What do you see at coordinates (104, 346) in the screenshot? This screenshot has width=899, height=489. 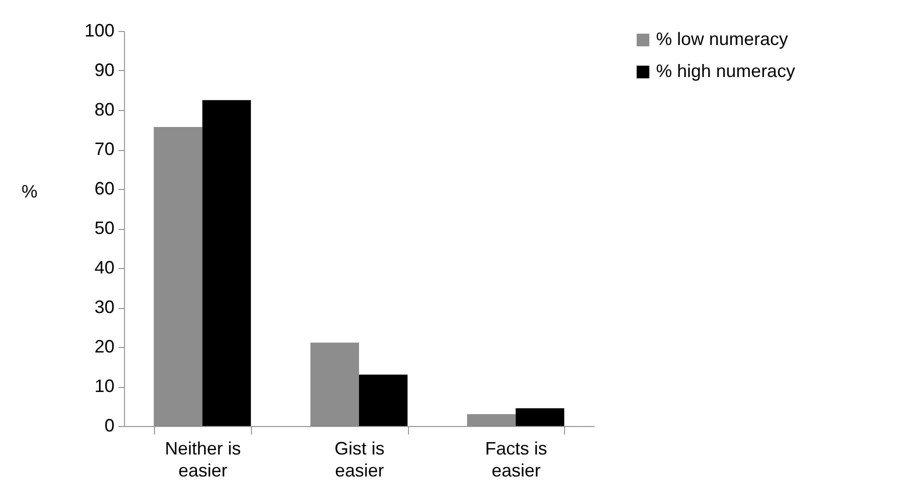 I see `y-tick-label: 20` at bounding box center [104, 346].